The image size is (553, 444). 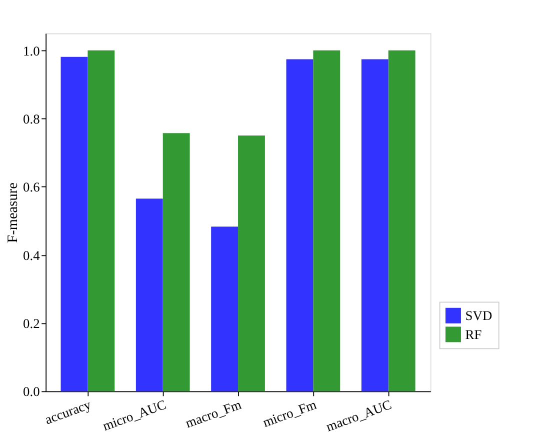 I want to click on x-tick-label: accuracy, so click(x=68, y=412).